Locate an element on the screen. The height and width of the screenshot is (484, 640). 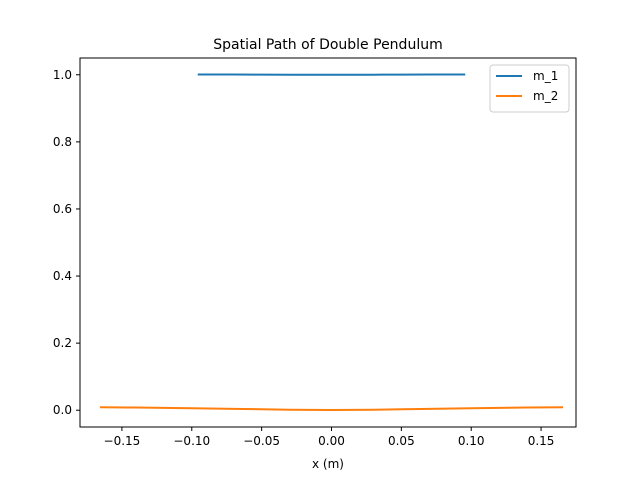
x-tick-label: 0.15 is located at coordinates (541, 441).